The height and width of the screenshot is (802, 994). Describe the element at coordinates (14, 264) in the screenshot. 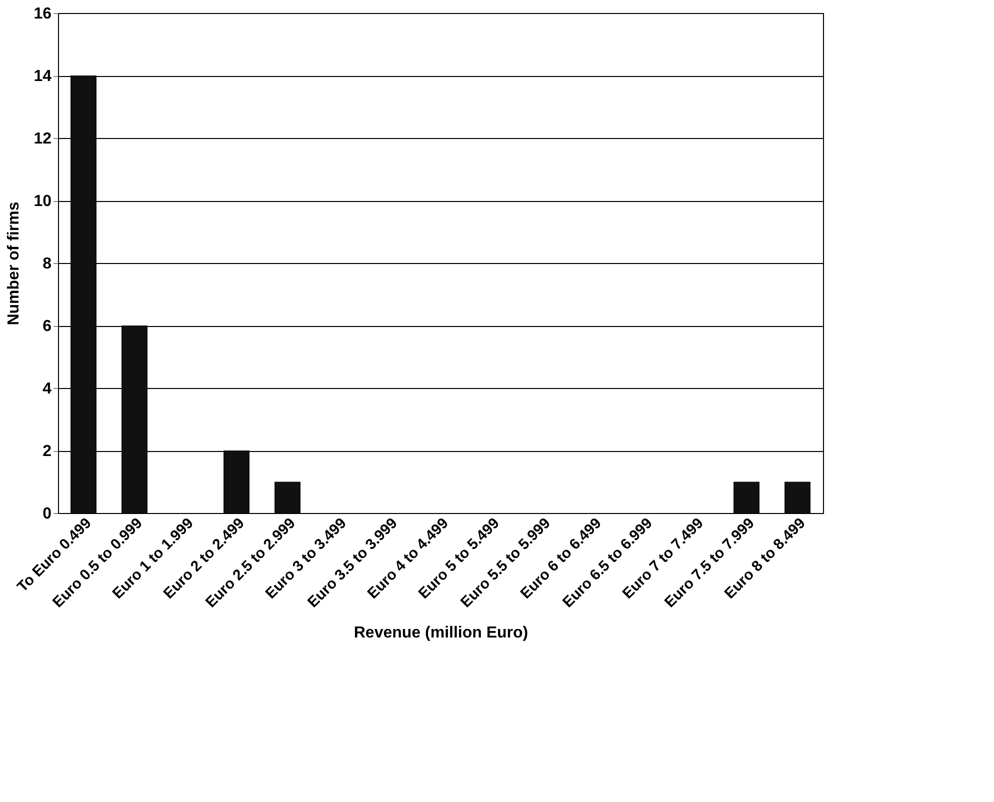

I see `y-axis-title: Number of firms` at that location.